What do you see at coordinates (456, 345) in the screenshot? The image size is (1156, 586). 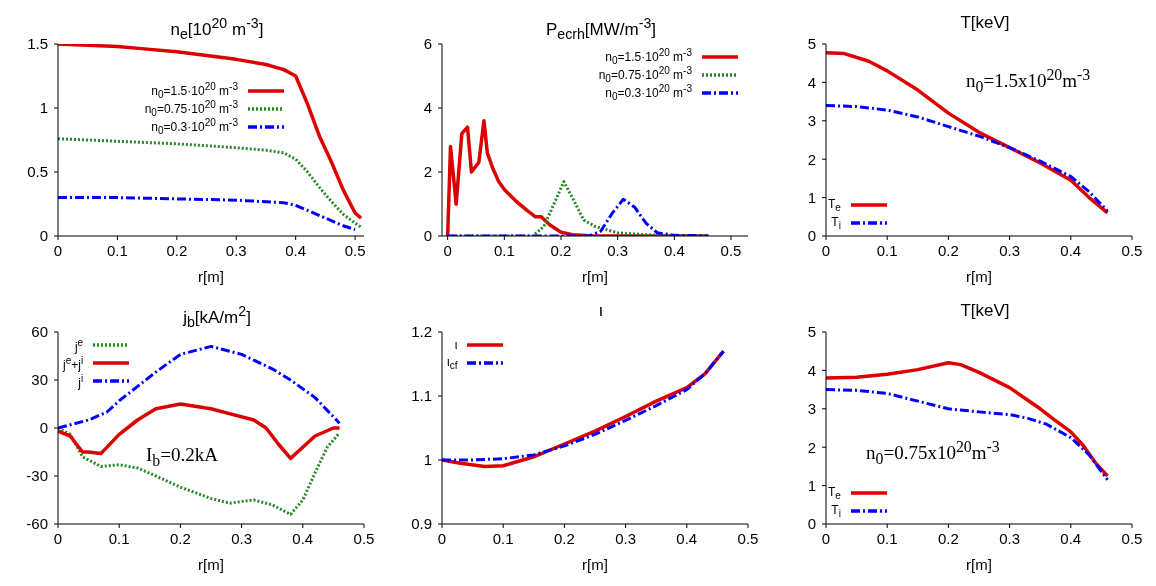 I see `legend-label: ι` at bounding box center [456, 345].